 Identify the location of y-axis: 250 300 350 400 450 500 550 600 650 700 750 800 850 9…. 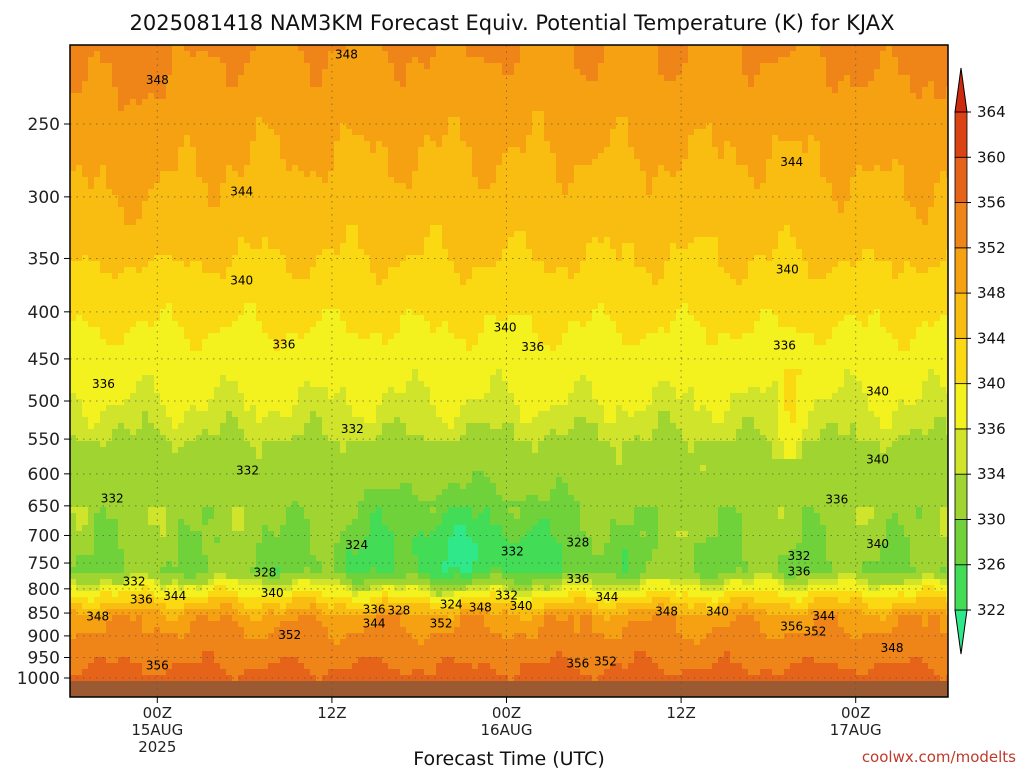
(43, 402).